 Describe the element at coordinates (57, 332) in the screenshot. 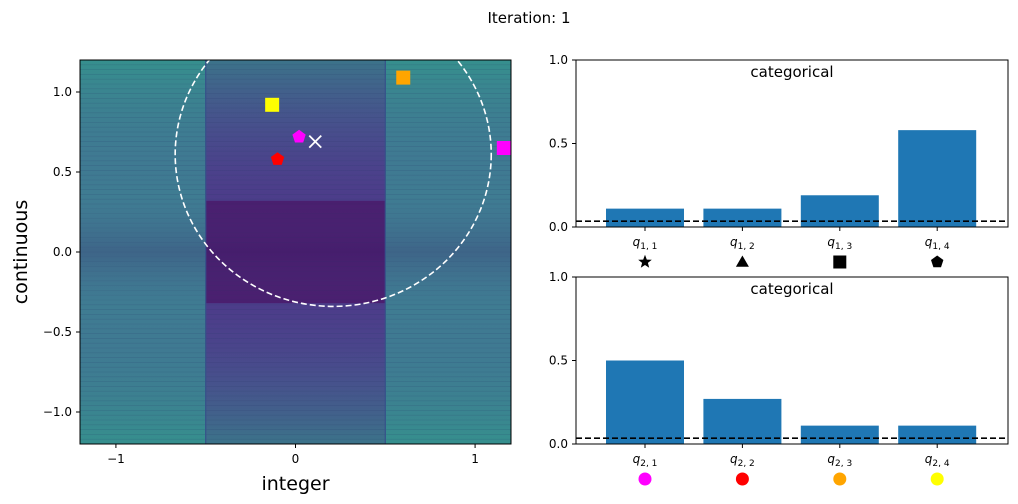

I see `y-tick-label: −0.5` at that location.